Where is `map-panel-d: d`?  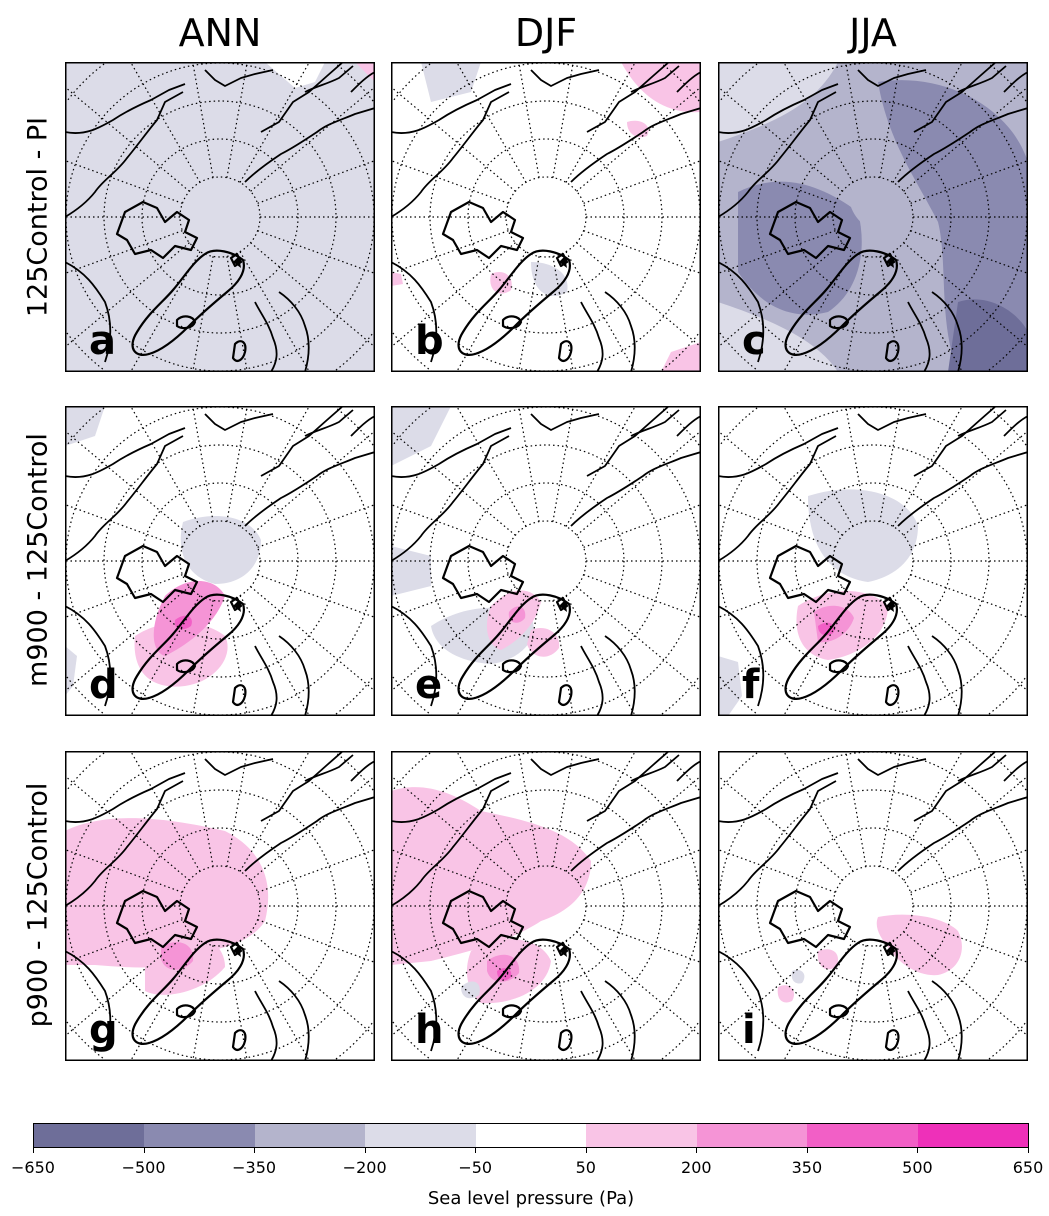
map-panel-d: d is located at coordinates (220, 561).